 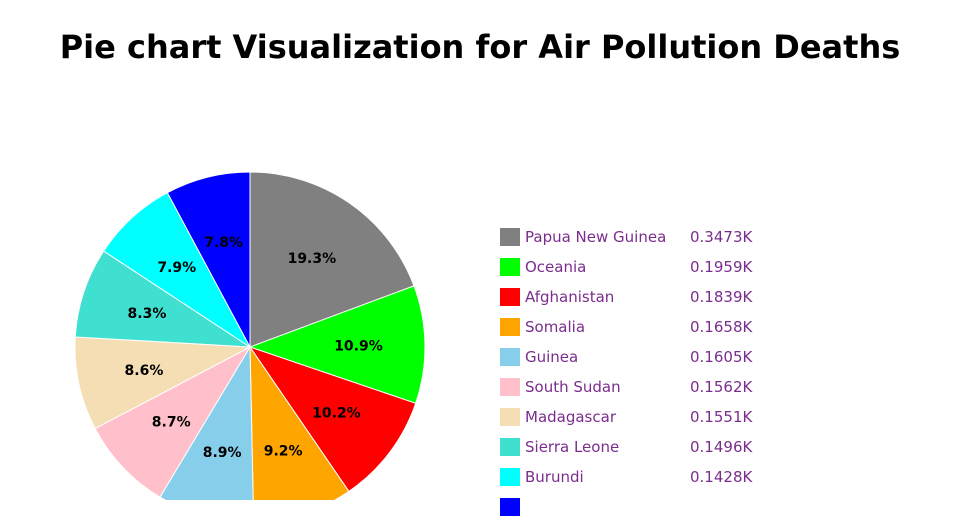 What do you see at coordinates (650, 361) in the screenshot?
I see `legend-item: Guinea 0.1605K` at bounding box center [650, 361].